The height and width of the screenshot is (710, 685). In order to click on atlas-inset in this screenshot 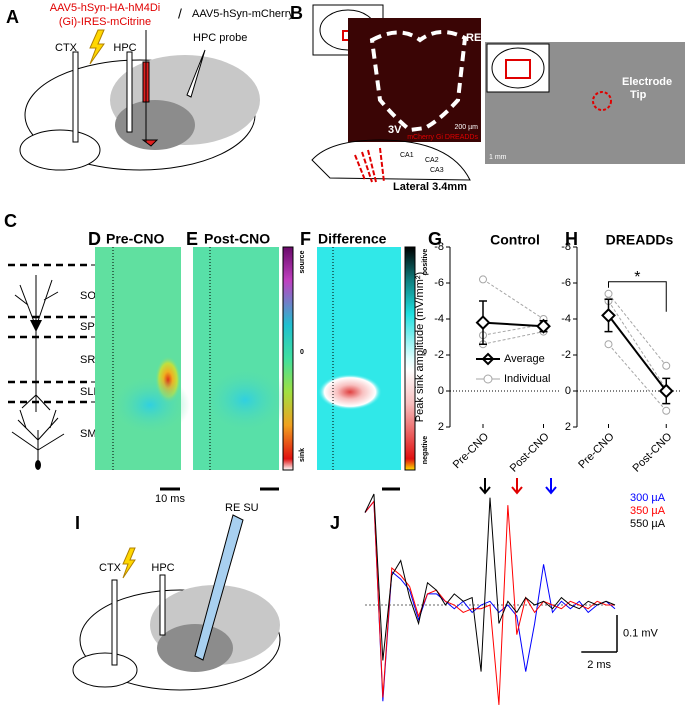, I will do `click(518, 68)`.